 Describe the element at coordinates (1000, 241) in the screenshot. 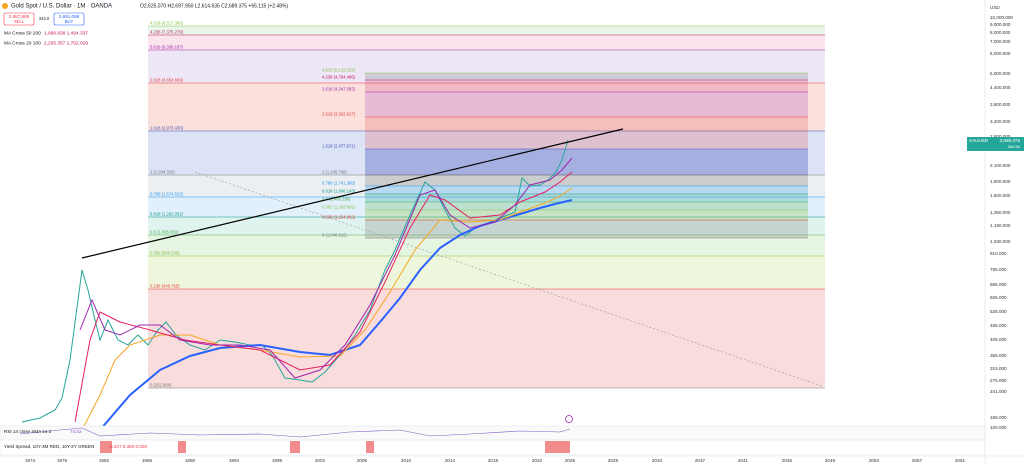

I see `price-label: 1,030.000` at that location.